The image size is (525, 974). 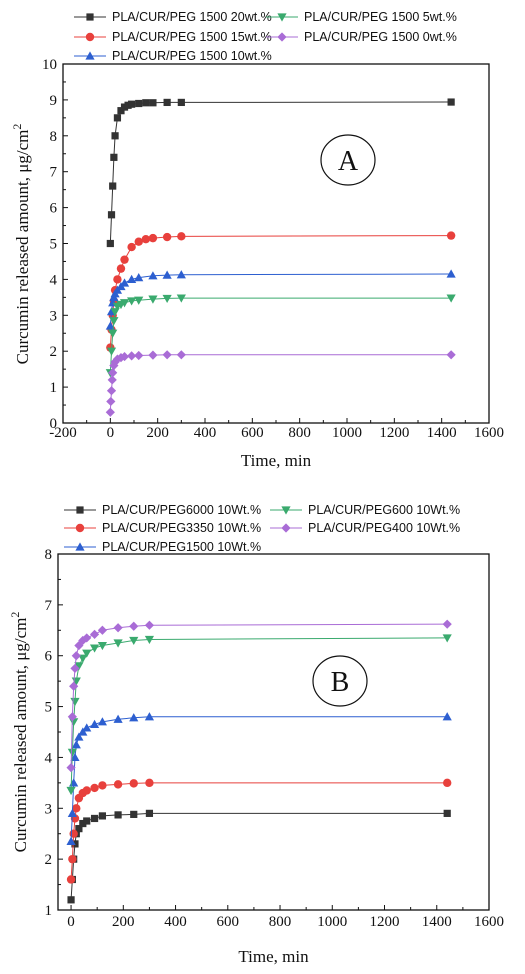 I want to click on y-tick-label: 9, so click(x=54, y=101).